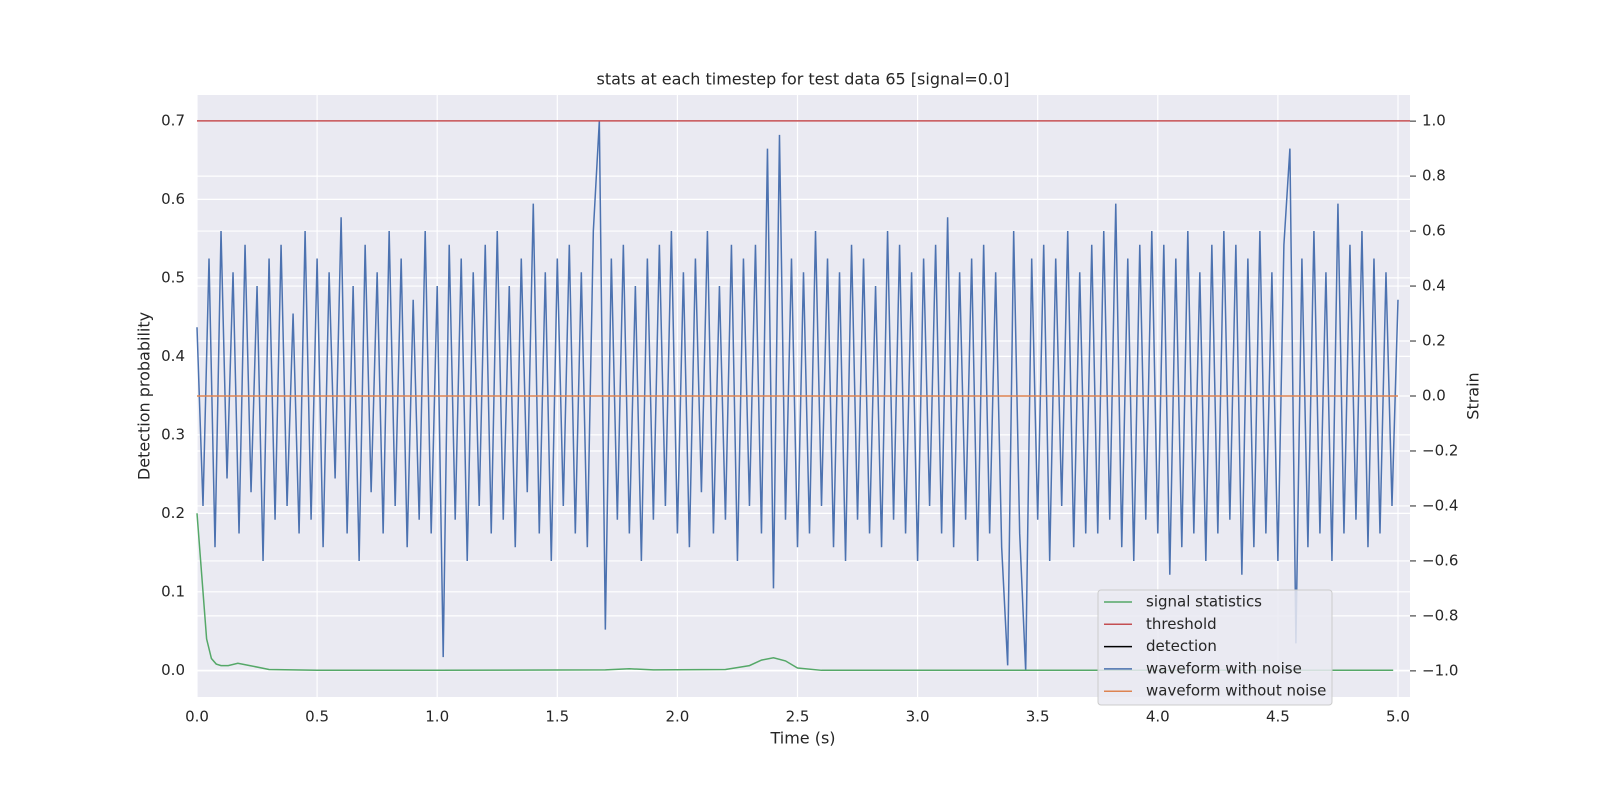 The width and height of the screenshot is (1600, 800). I want to click on y2-axis-label: Strain, so click(1473, 395).